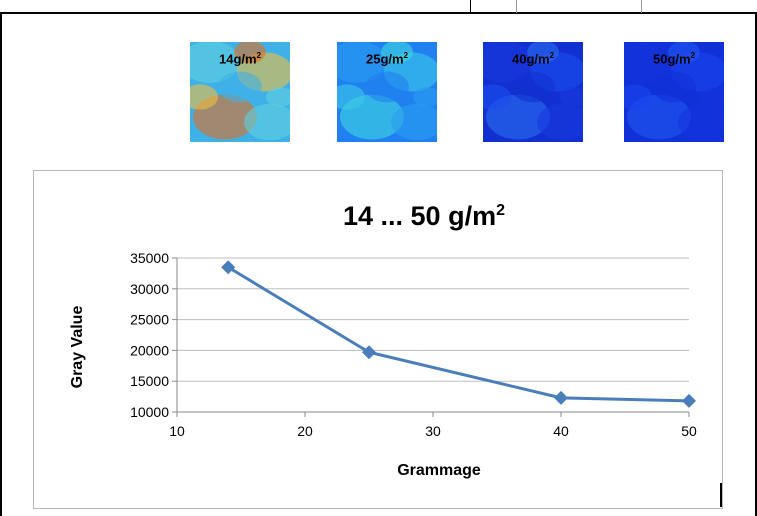  What do you see at coordinates (419, 216) in the screenshot?
I see `chart-title-text: 14 ... 50 g/m` at bounding box center [419, 216].